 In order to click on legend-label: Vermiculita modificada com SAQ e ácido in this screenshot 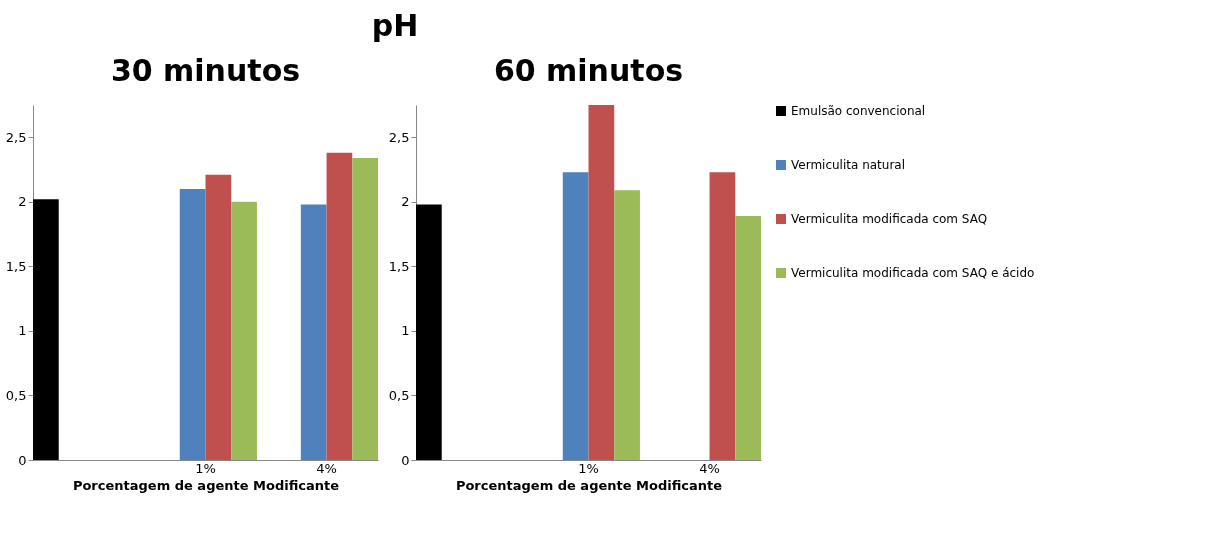, I will do `click(913, 273)`.